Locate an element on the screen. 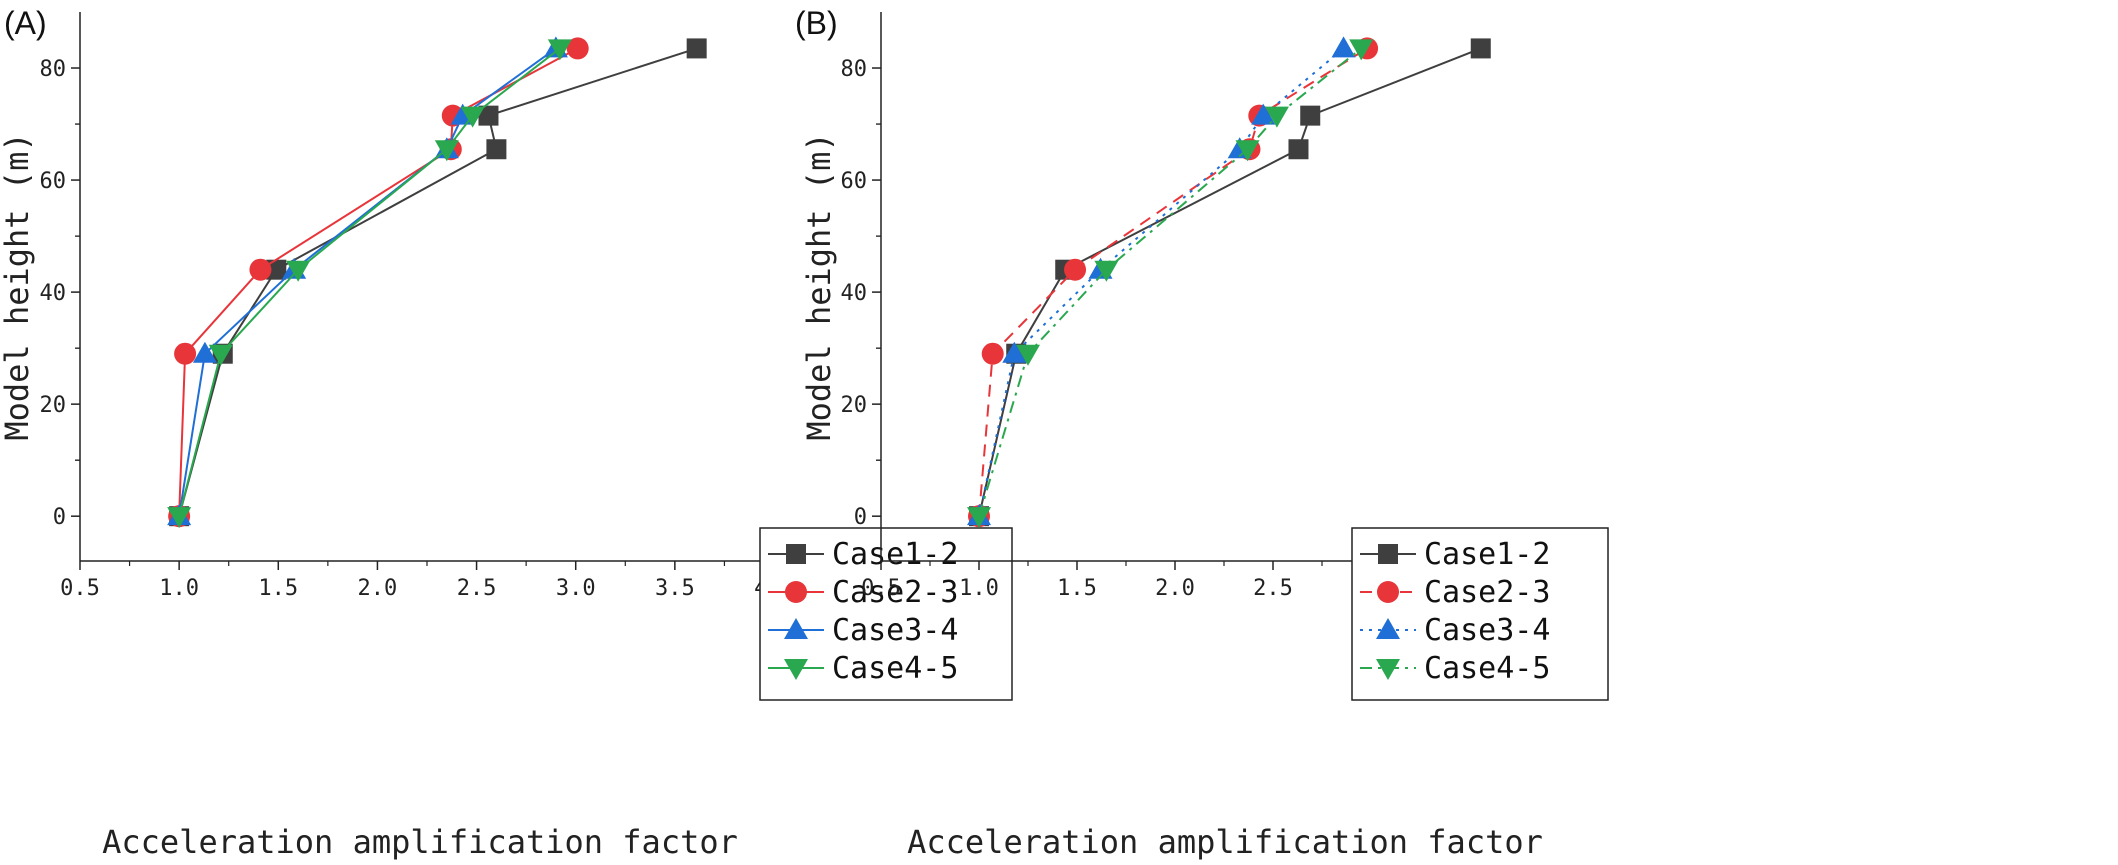 This screenshot has height=865, width=2118. panel-label: (B) is located at coordinates (816, 23).